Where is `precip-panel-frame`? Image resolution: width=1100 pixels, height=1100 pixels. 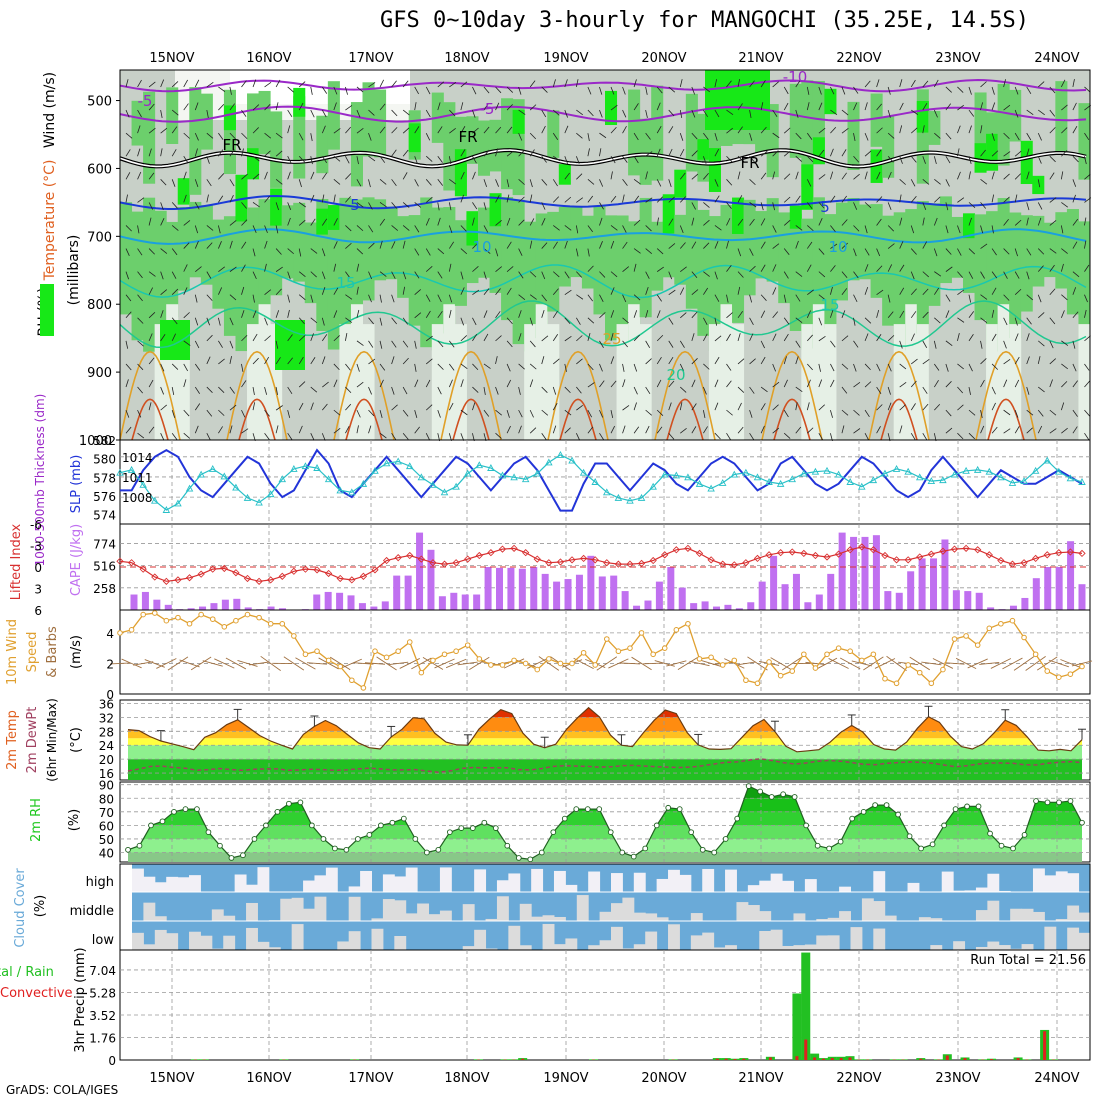
precip-panel-frame is located at coordinates (605, 1005).